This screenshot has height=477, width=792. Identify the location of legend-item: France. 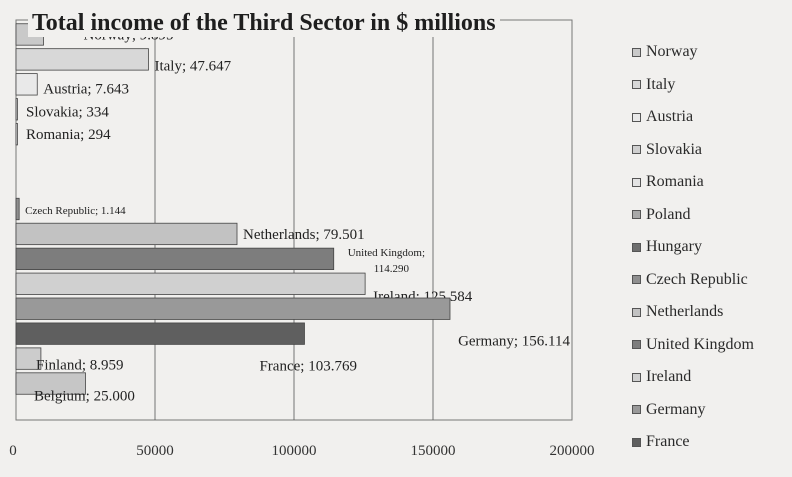
(693, 442).